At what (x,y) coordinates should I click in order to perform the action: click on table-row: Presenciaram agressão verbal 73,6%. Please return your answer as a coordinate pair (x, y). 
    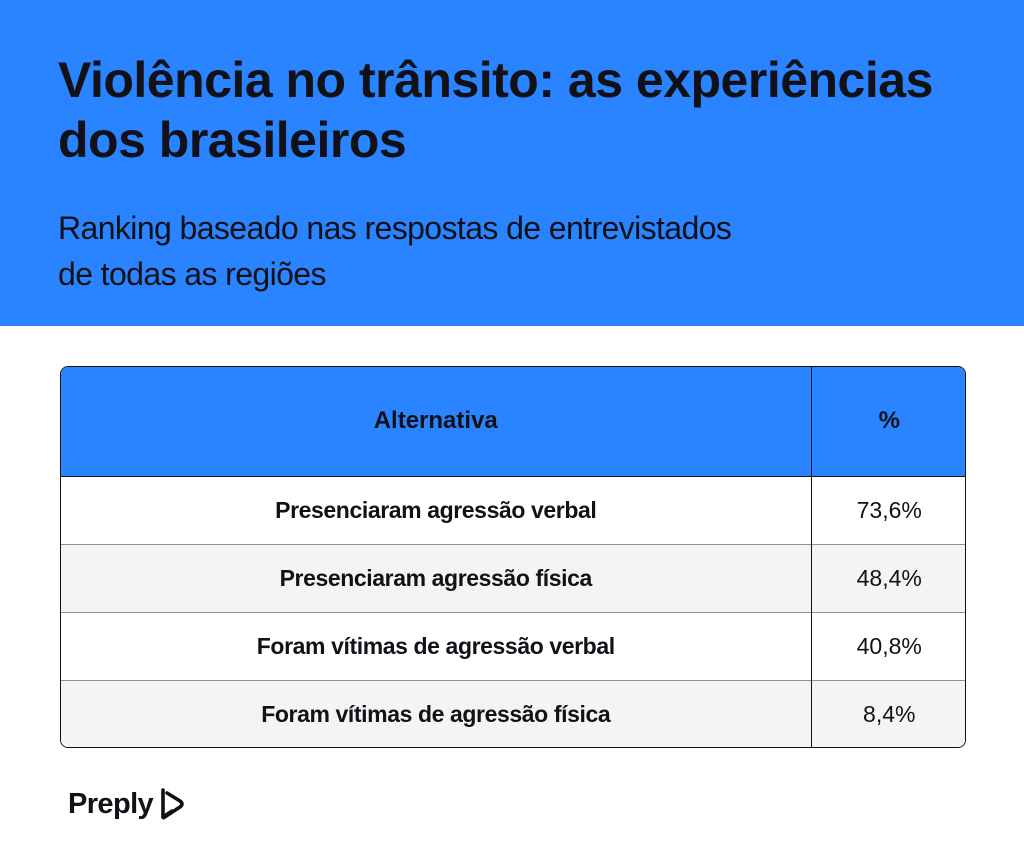
    Looking at the image, I should click on (513, 510).